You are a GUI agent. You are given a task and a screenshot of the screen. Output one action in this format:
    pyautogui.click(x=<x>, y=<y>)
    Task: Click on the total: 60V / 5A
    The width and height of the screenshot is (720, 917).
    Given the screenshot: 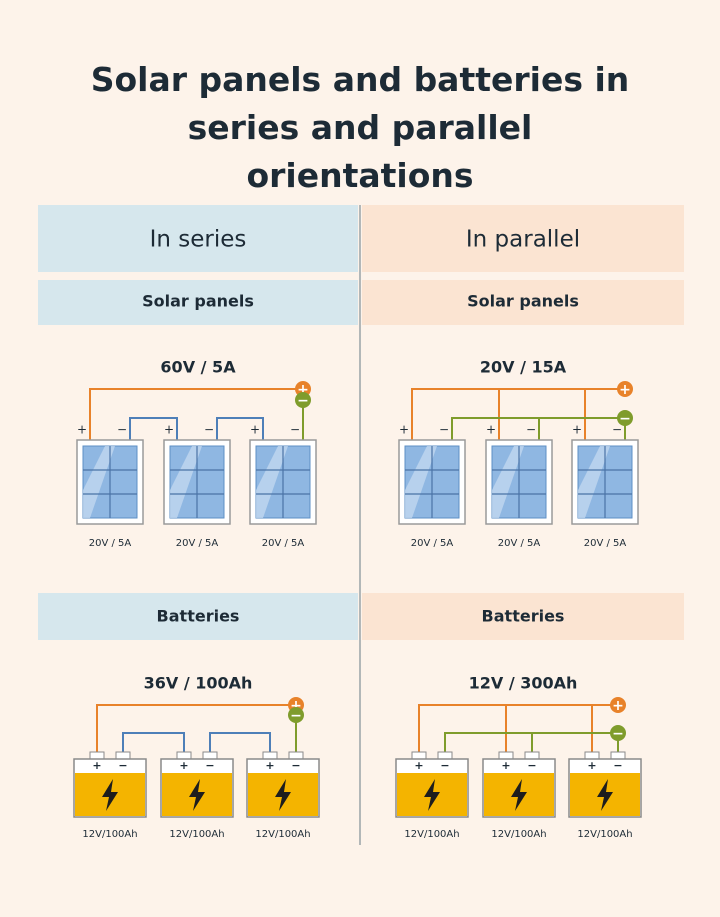 What is the action you would take?
    pyautogui.click(x=198, y=367)
    